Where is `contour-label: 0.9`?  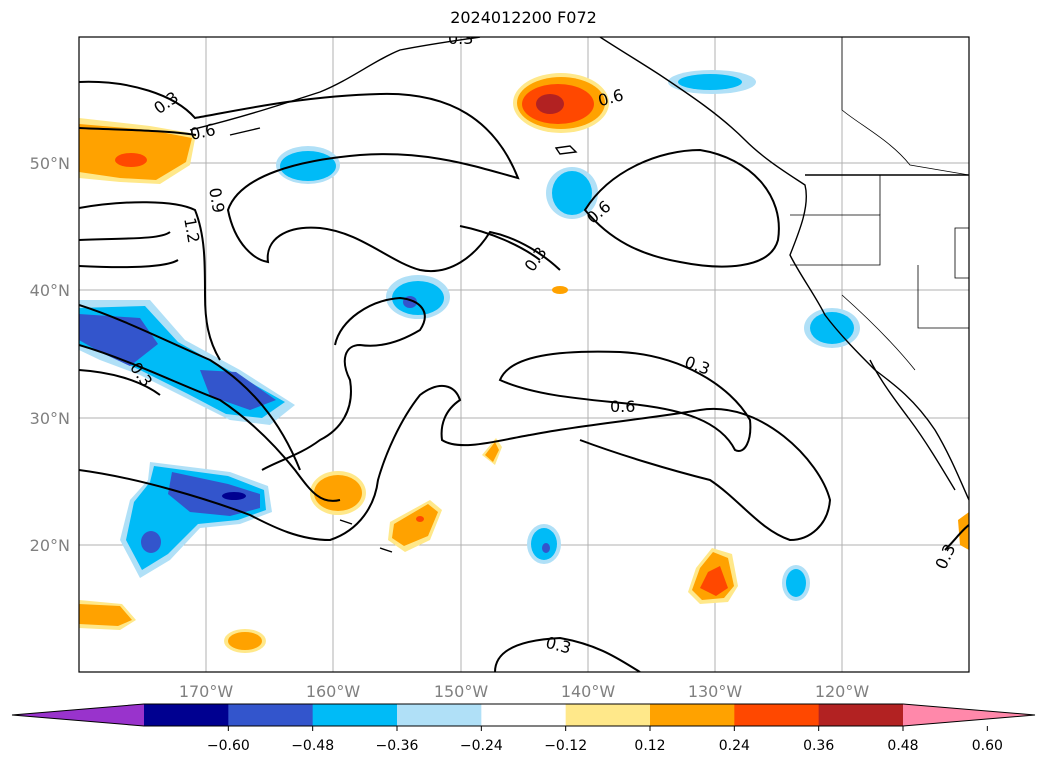 contour-label: 0.9 is located at coordinates (216, 200).